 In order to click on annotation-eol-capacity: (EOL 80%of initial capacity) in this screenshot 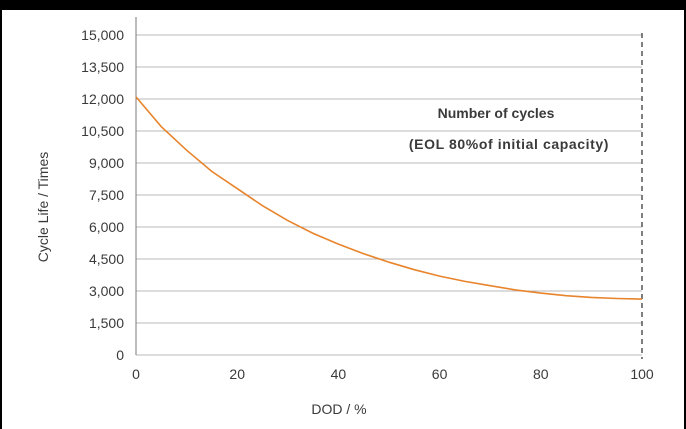, I will do `click(509, 144)`.